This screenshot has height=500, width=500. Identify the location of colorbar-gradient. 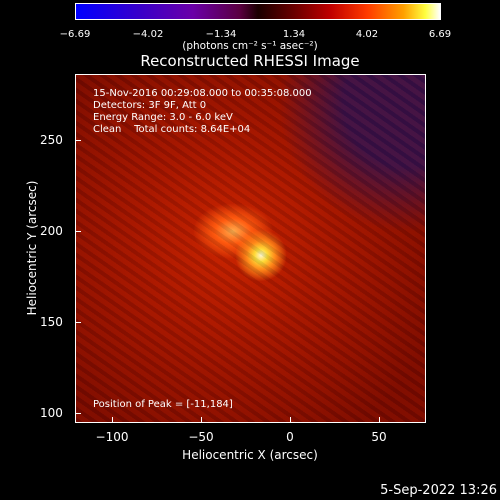
(258, 11).